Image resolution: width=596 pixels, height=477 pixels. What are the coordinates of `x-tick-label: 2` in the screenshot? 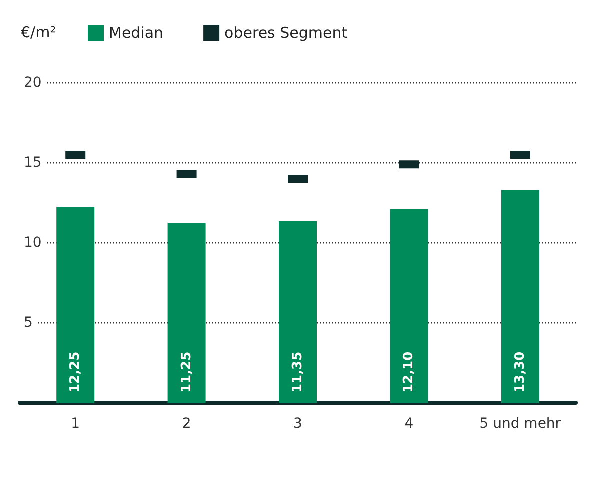 It's located at (187, 424).